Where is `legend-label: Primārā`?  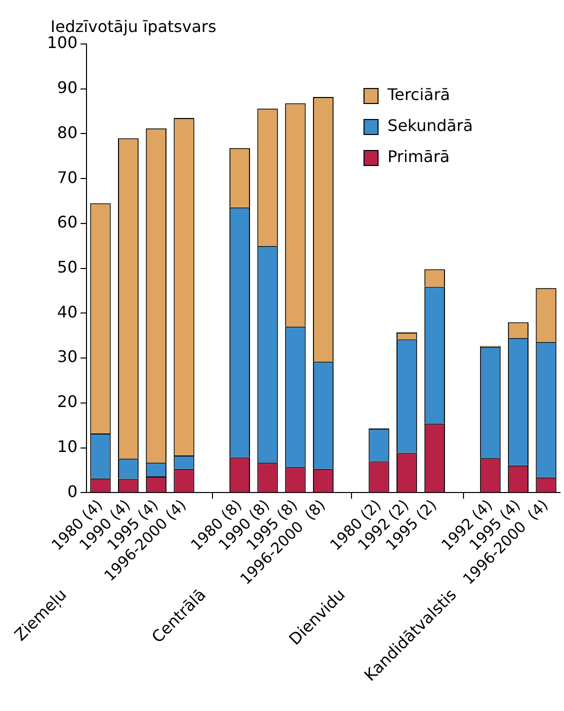 legend-label: Primārā is located at coordinates (419, 156).